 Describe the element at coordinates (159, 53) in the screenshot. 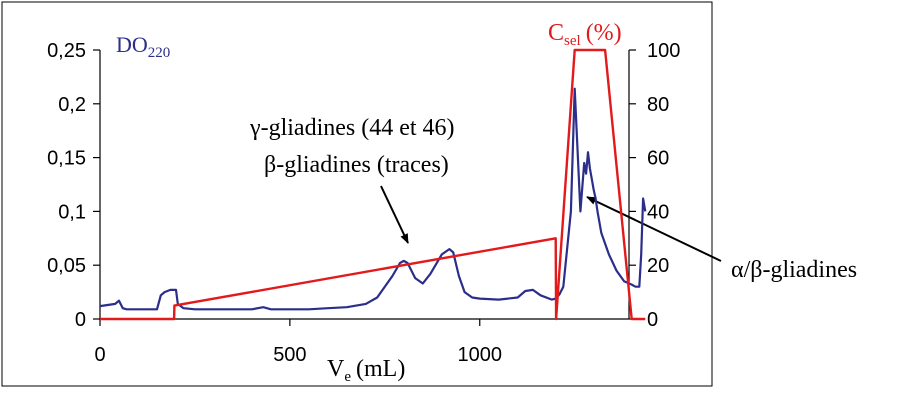

I see `y-left-axis-label-sub: 220` at that location.